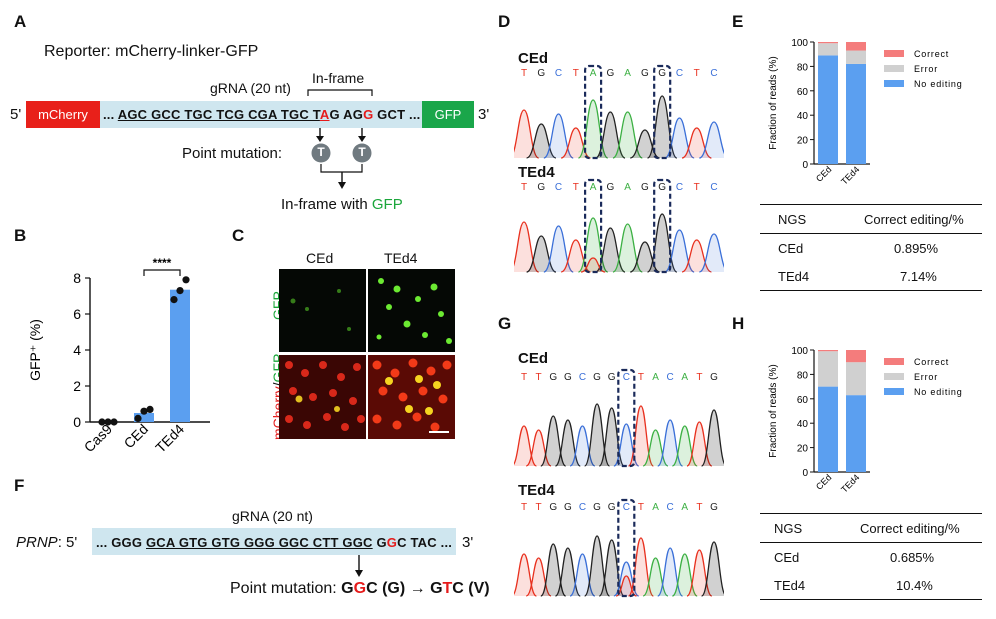  I want to click on h-ytick-label: 0, so click(805, 473).